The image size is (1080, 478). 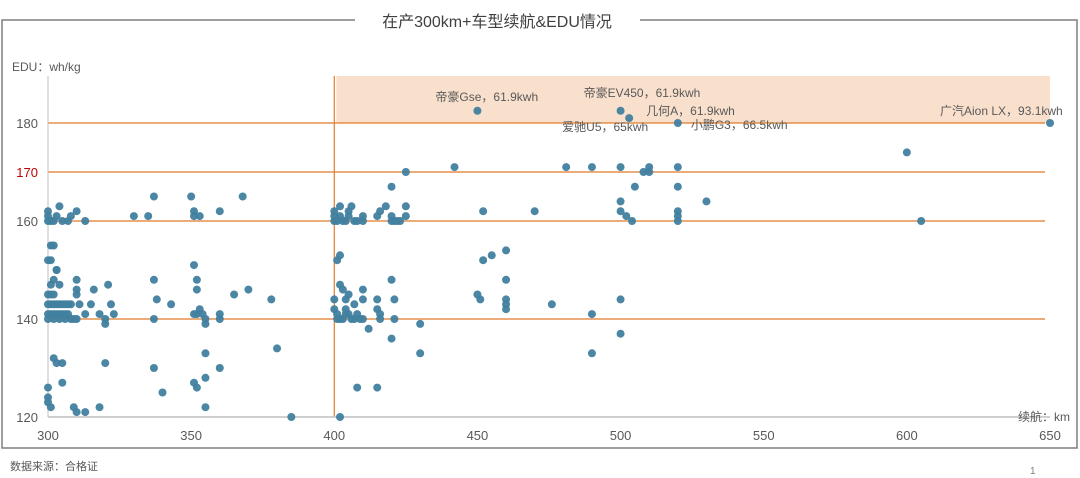 What do you see at coordinates (764, 435) in the screenshot?
I see `x-tick-label: 550` at bounding box center [764, 435].